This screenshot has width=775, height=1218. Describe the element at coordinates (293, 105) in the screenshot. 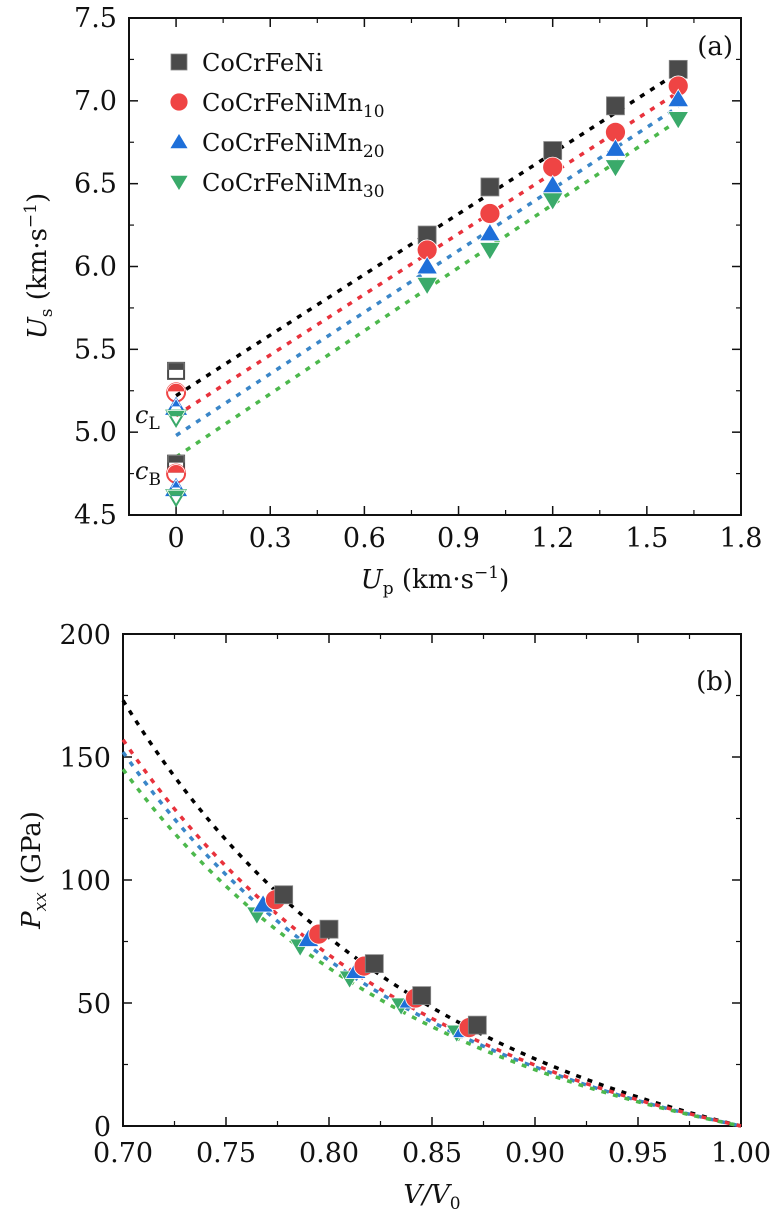

I see `legend-label-CoCrFeNiMn10: CoCrFeNiMn10` at that location.